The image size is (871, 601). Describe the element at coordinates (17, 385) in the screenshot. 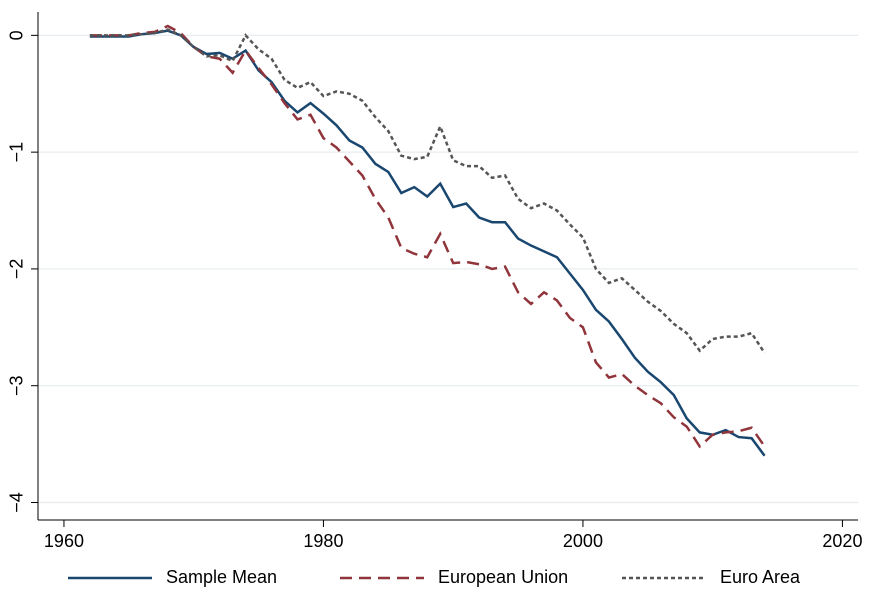

I see `y-tick-label: −3` at that location.